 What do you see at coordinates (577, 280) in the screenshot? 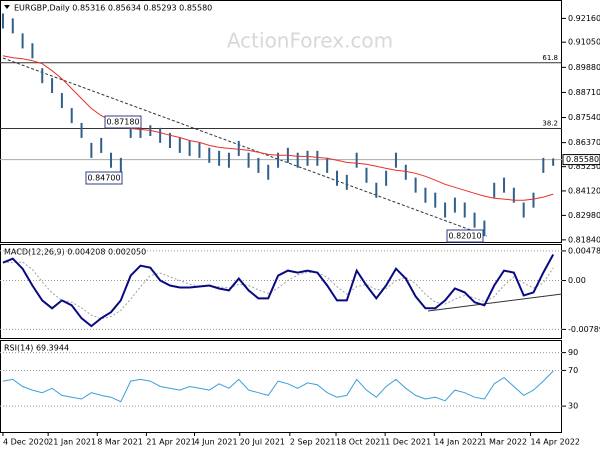
I see `y-tick-label: 0.00` at bounding box center [577, 280].